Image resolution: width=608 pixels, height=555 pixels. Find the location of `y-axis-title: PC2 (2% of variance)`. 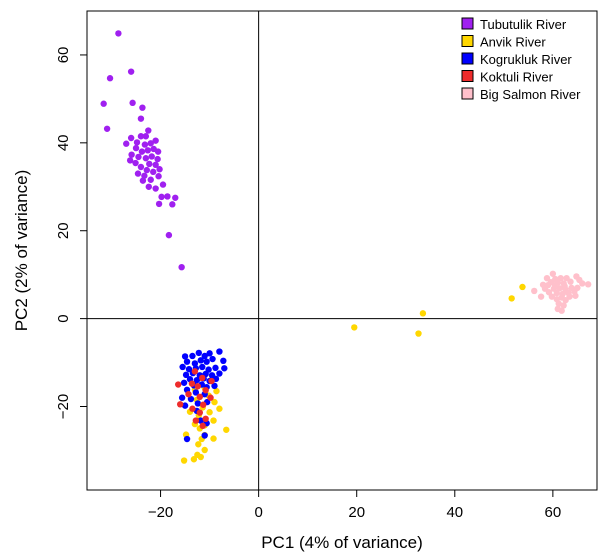

y-axis-title: PC2 (2% of variance) is located at coordinates (21, 251).